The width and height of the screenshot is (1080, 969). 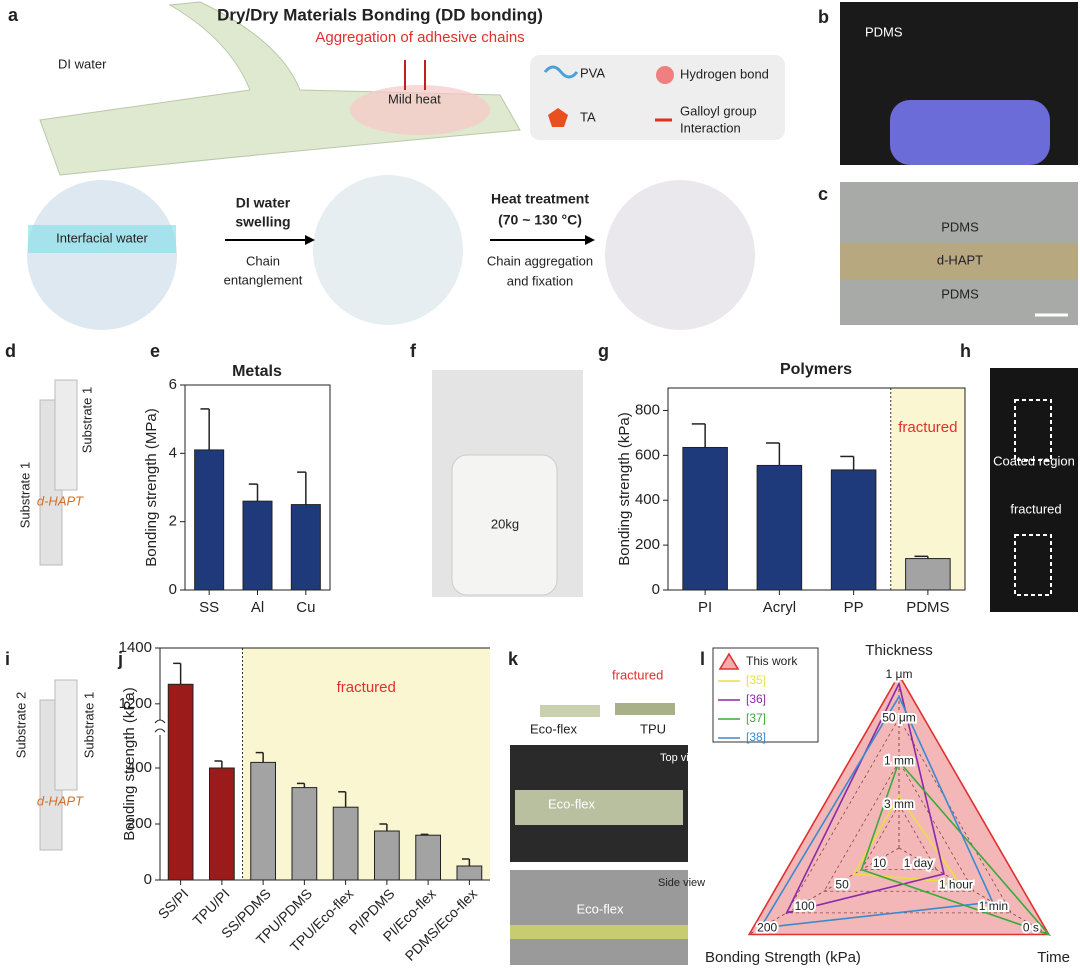 I want to click on y-axis-label: Bonding strength (kPa), so click(x=129, y=763).